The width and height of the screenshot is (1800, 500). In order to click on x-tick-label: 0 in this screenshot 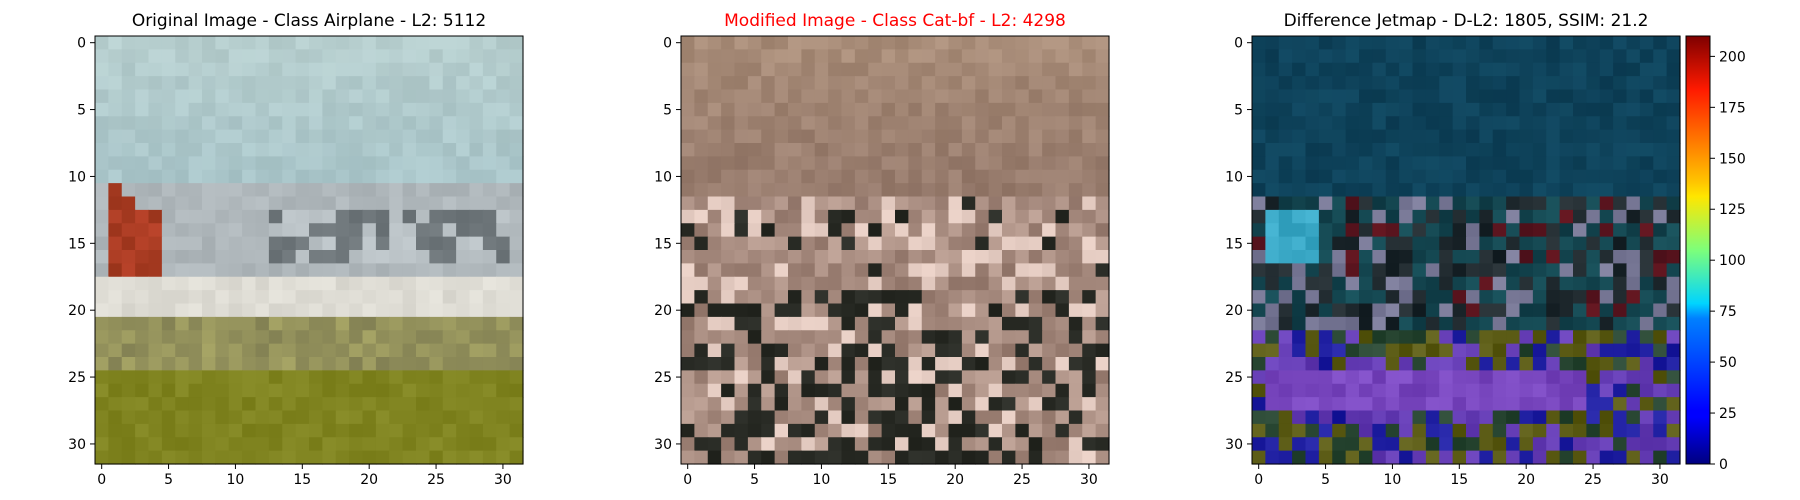, I will do `click(101, 480)`.